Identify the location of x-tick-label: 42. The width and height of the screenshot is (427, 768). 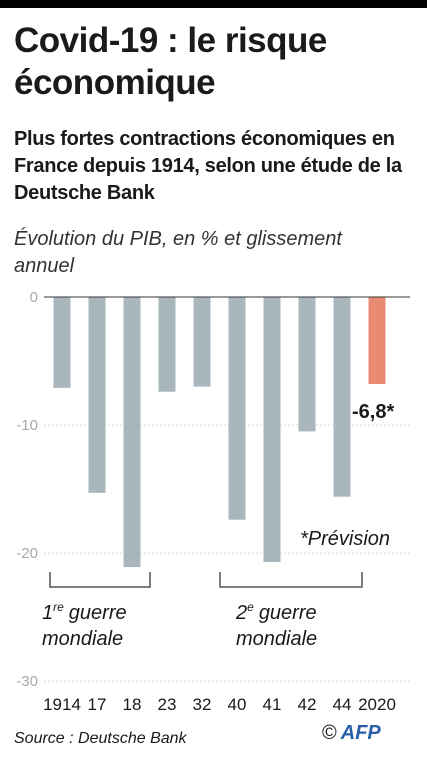
(307, 704).